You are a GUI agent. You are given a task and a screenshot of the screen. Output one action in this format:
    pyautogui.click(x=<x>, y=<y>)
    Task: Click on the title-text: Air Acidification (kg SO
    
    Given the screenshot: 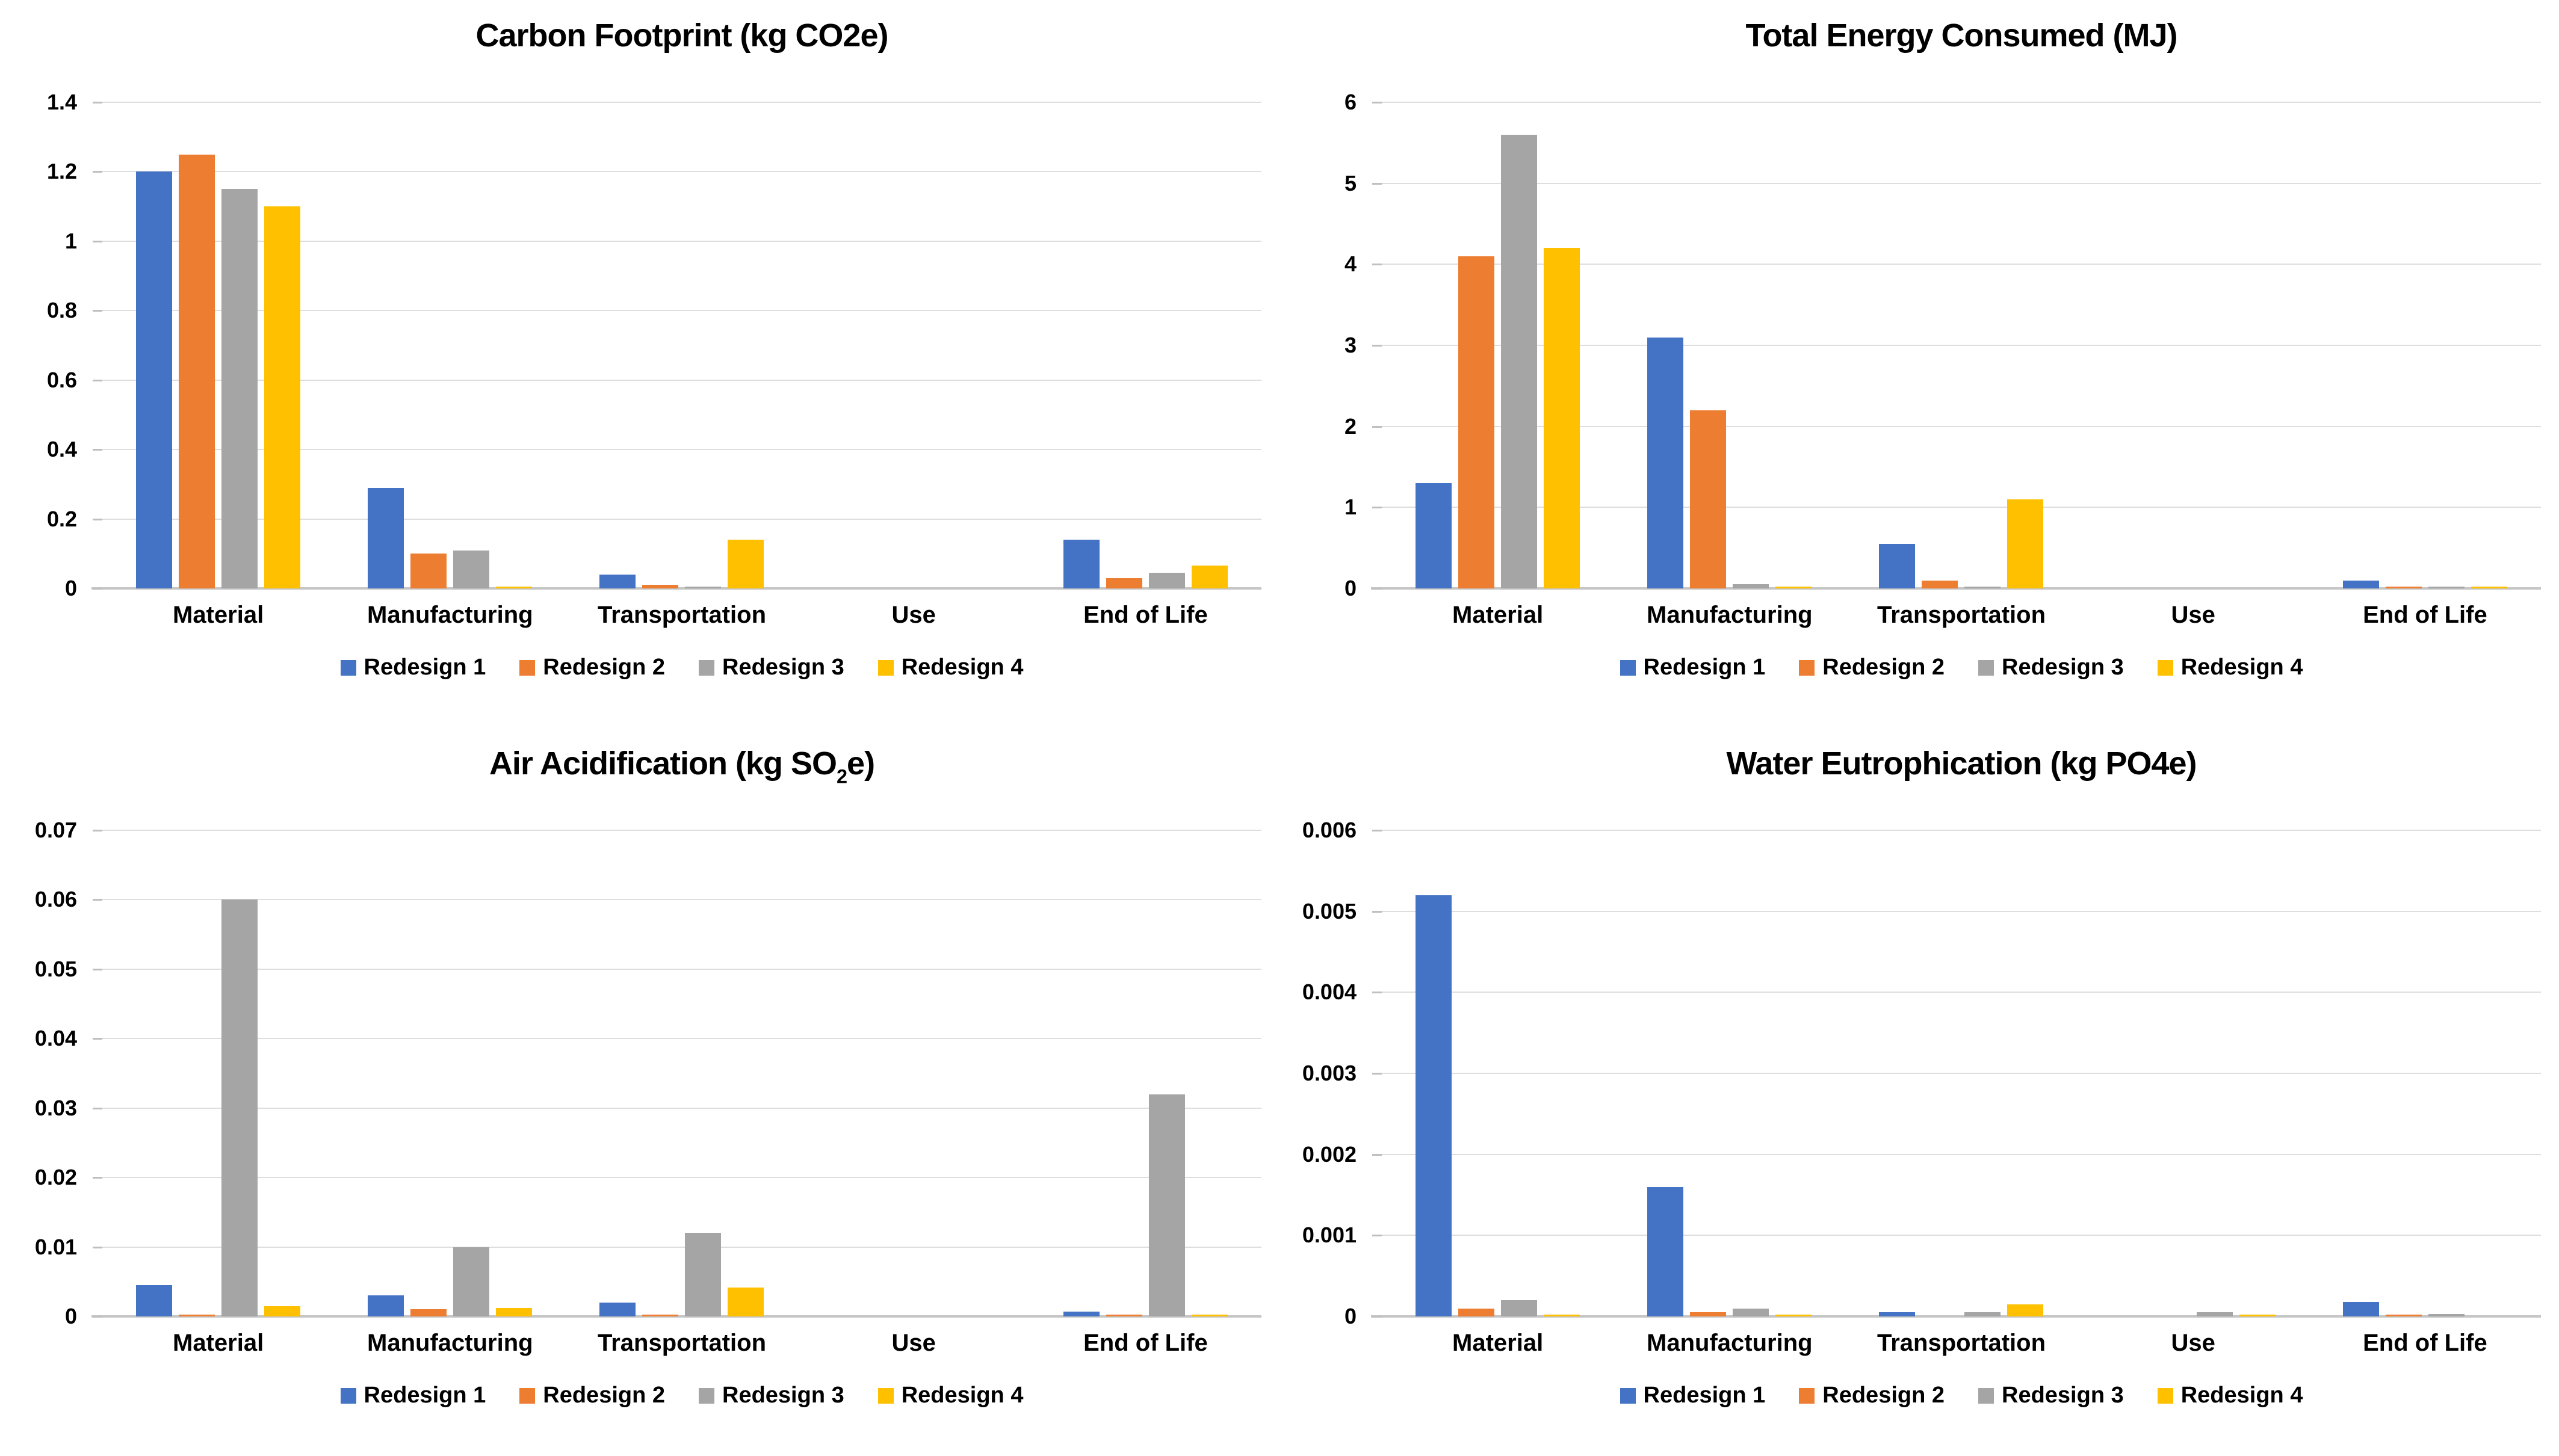 What is the action you would take?
    pyautogui.click(x=663, y=764)
    